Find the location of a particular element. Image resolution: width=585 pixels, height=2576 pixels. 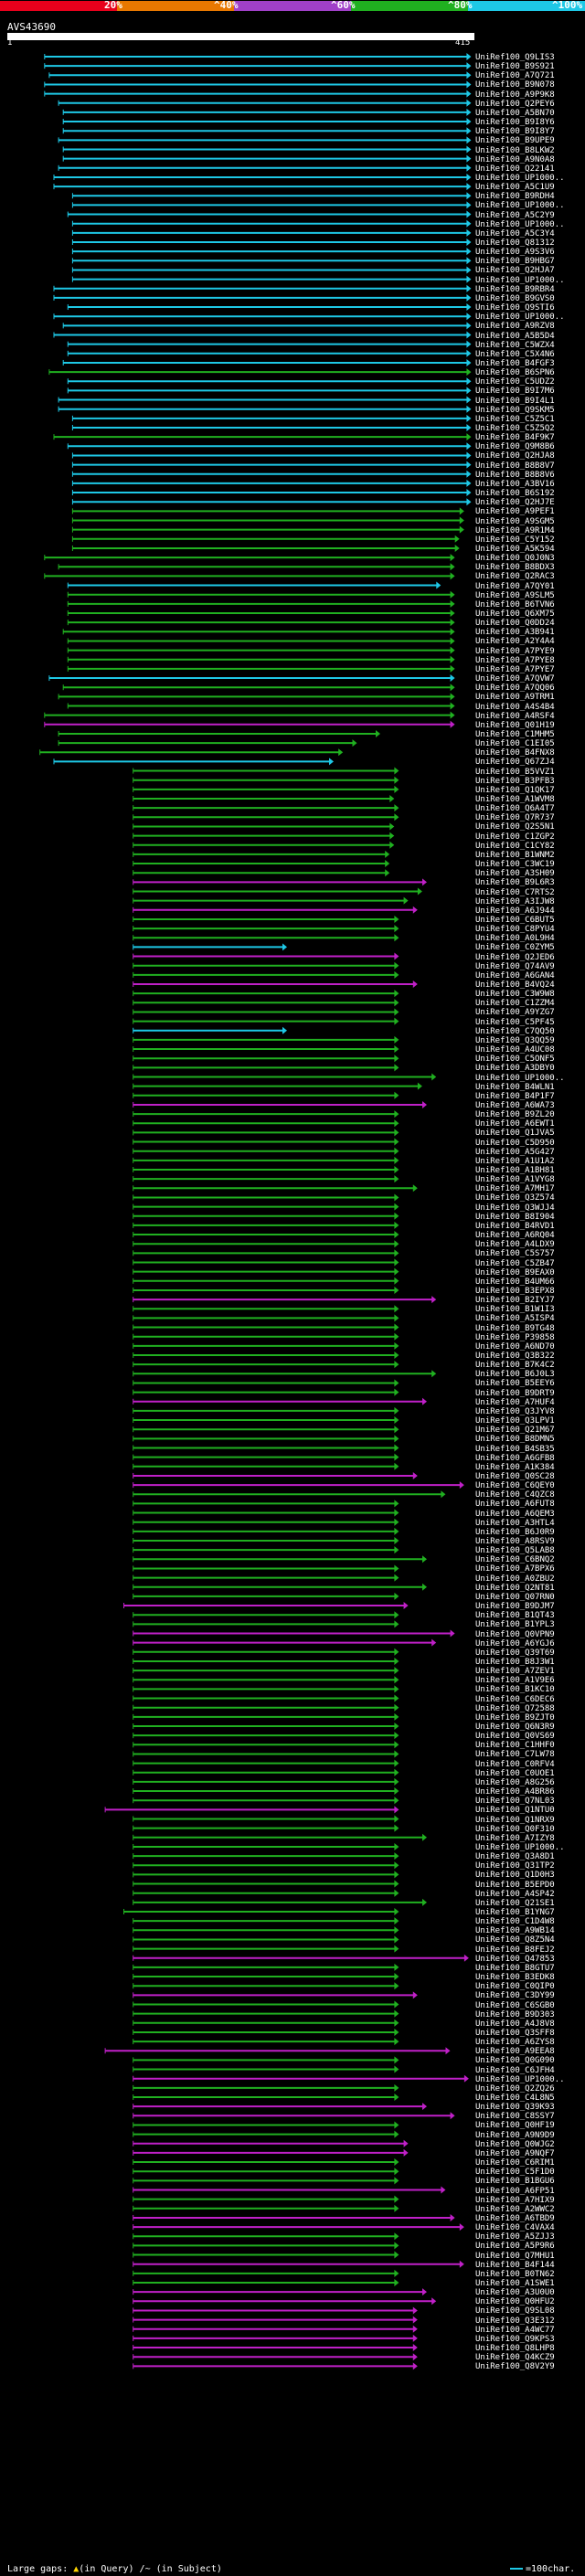

hit-label: UniRef100_Q2NT81 is located at coordinates (515, 1588).